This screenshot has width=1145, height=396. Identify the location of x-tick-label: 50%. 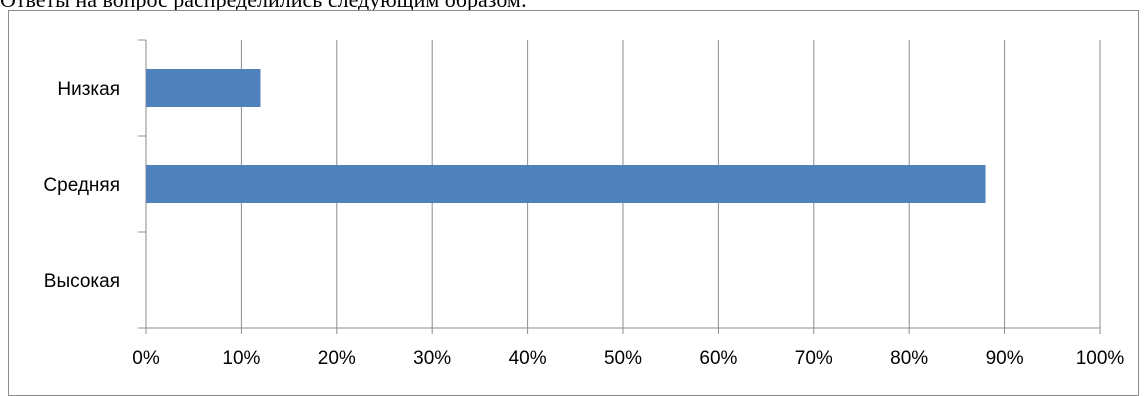
(623, 358).